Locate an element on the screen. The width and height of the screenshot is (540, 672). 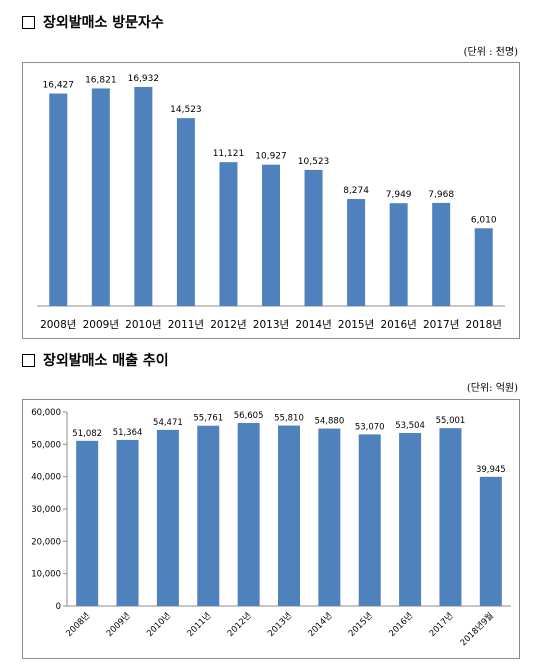
data-label: 11,121 is located at coordinates (229, 154).